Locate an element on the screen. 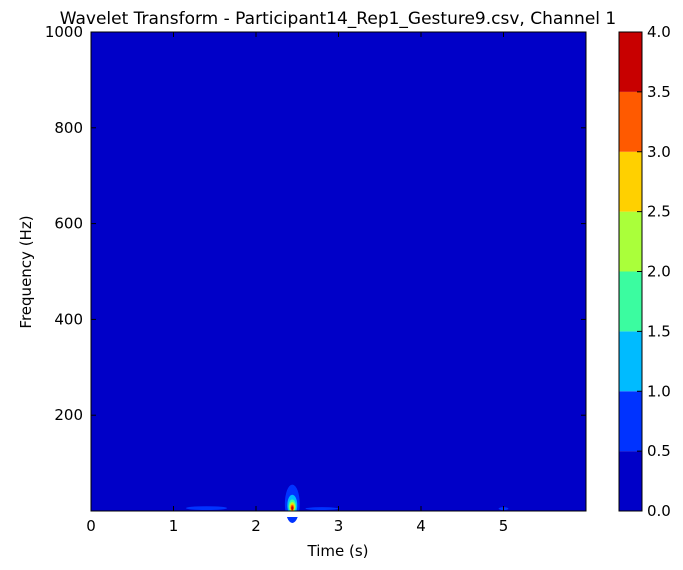  x-tick-label-0: 0 is located at coordinates (91, 526).